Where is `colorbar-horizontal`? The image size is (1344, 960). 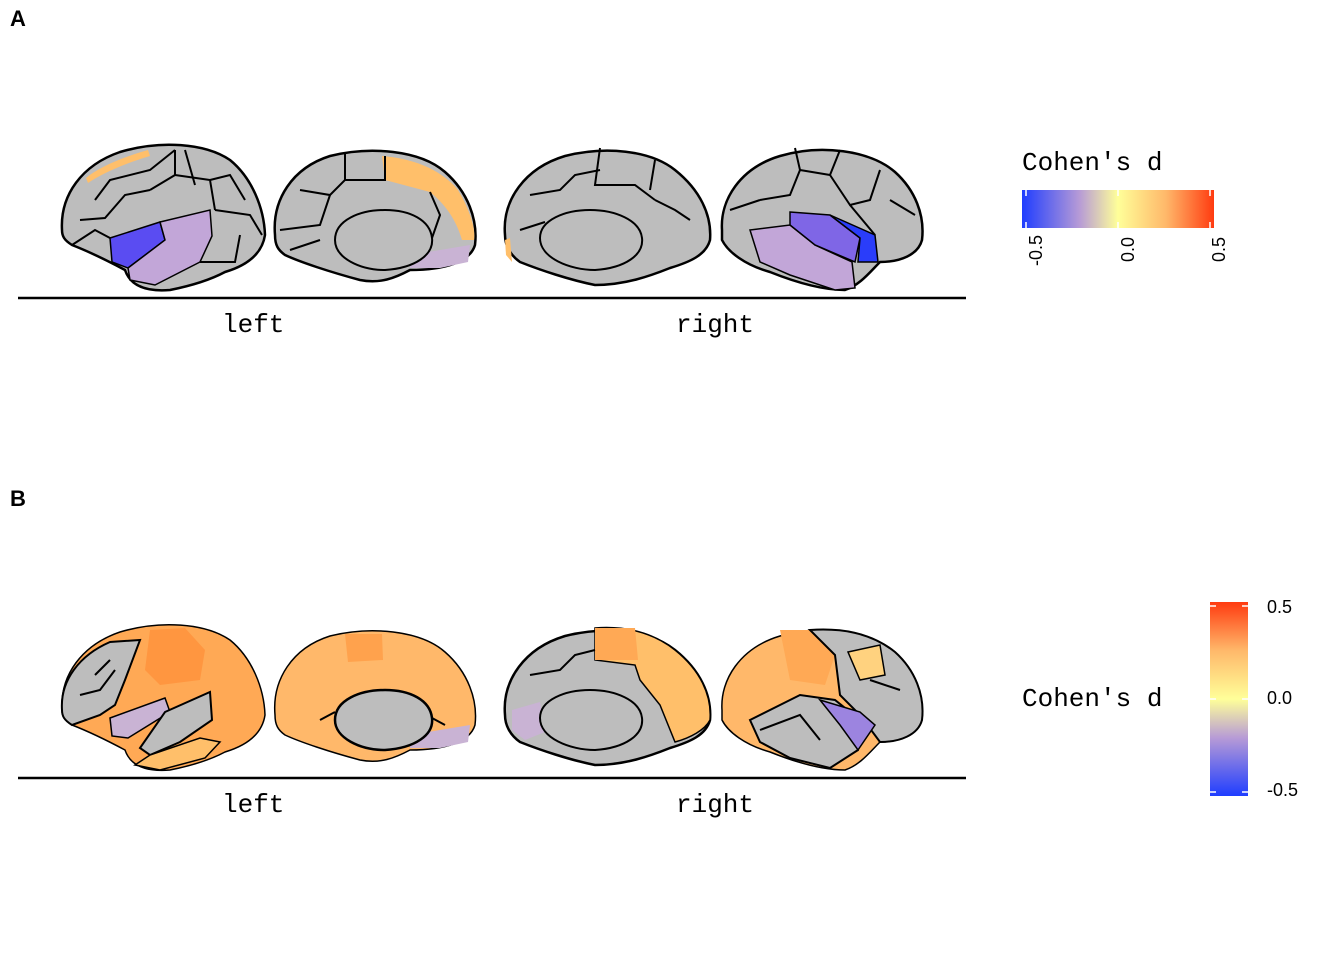 colorbar-horizontal is located at coordinates (1118, 209).